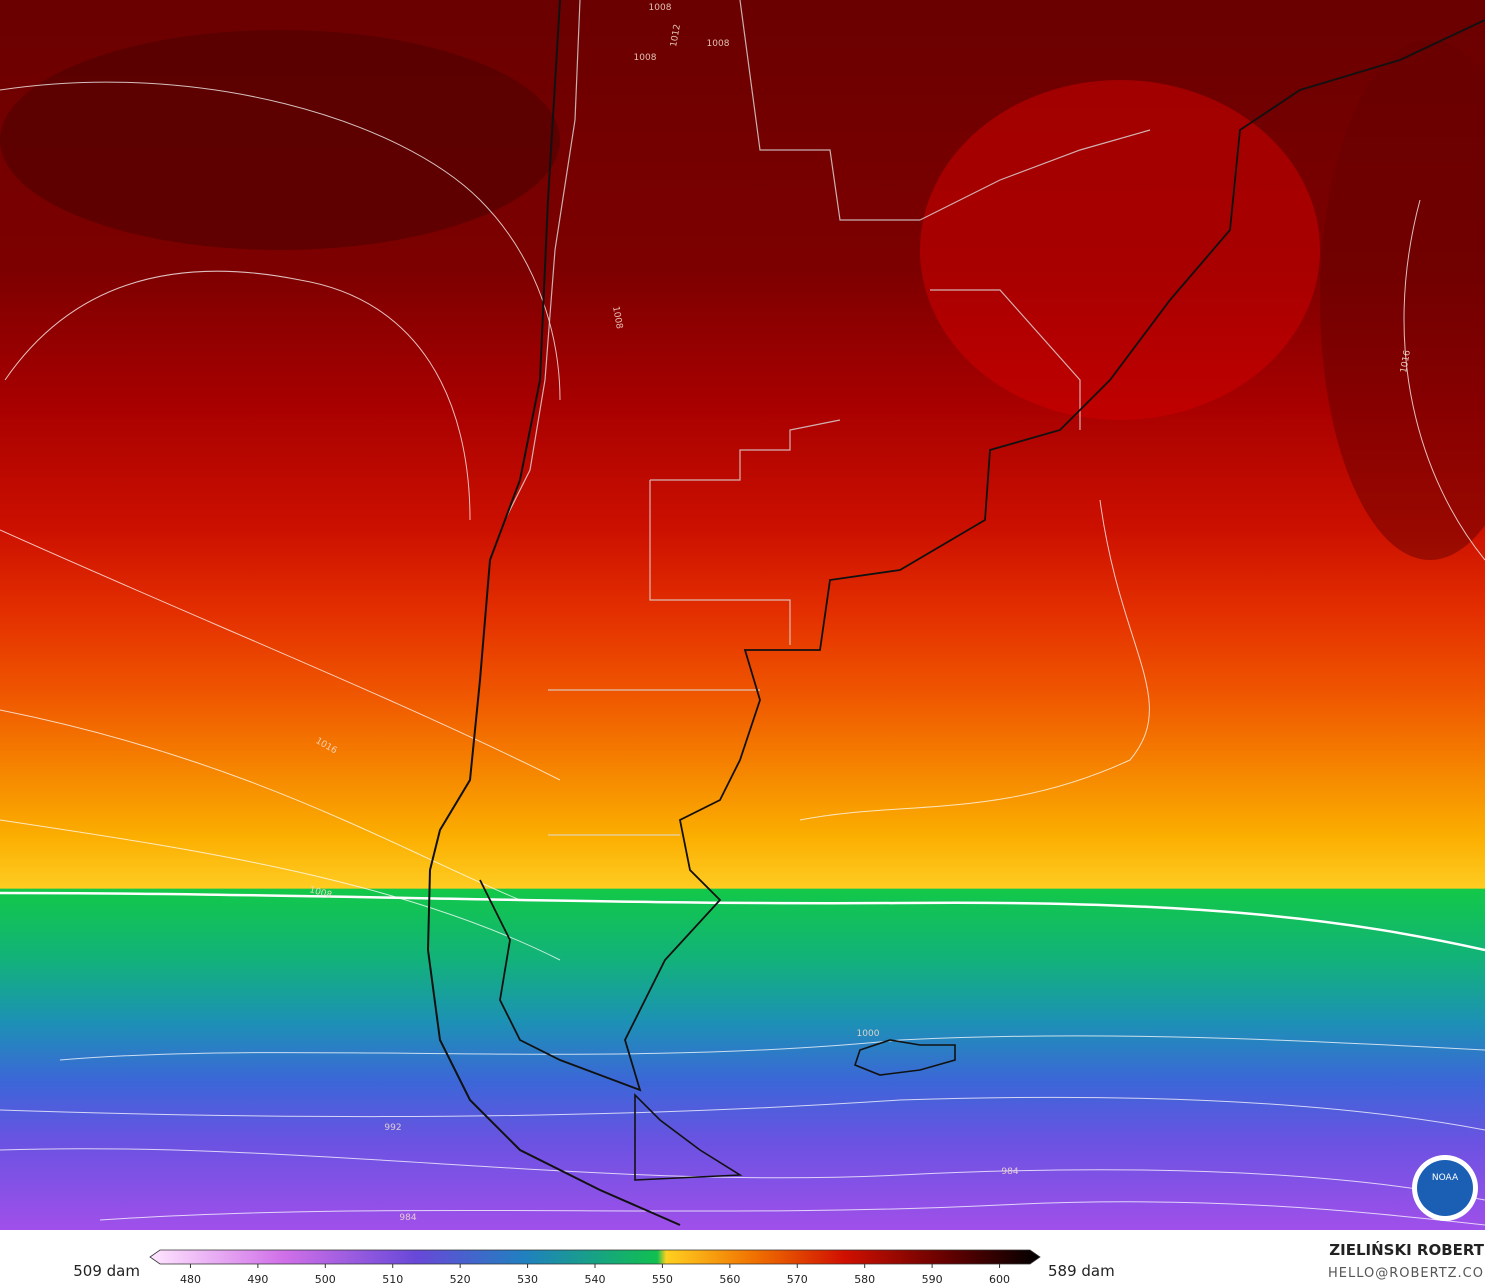  What do you see at coordinates (527, 1279) in the screenshot?
I see `colorbar-tick-label: 530` at bounding box center [527, 1279].